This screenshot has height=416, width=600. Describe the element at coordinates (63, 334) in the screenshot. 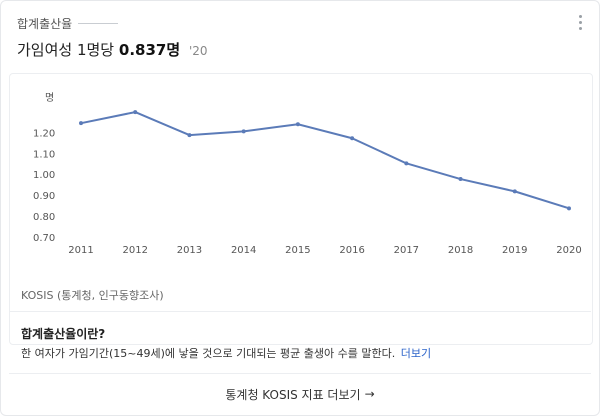

I see `definition-title: 합계출산율이란?` at that location.